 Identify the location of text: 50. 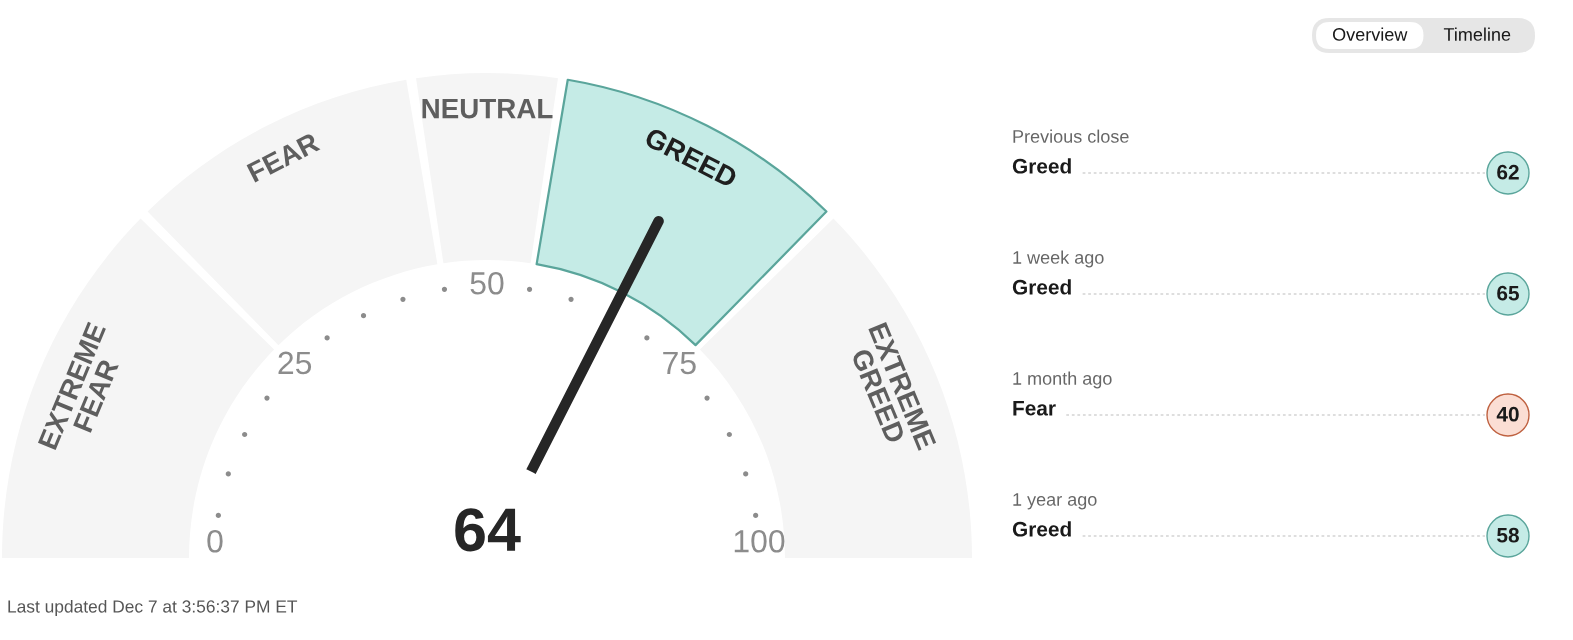
(487, 283).